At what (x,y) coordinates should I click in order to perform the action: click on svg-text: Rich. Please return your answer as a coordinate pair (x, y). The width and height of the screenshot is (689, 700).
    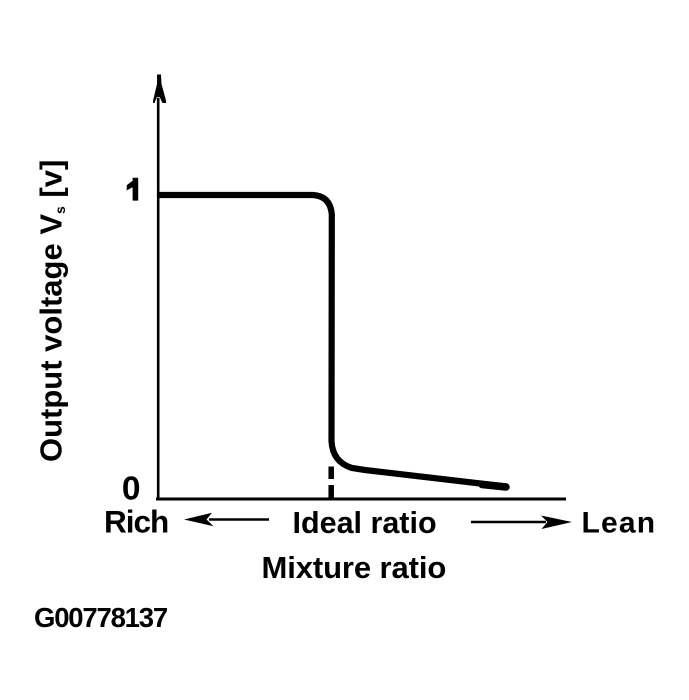
    Looking at the image, I should click on (136, 522).